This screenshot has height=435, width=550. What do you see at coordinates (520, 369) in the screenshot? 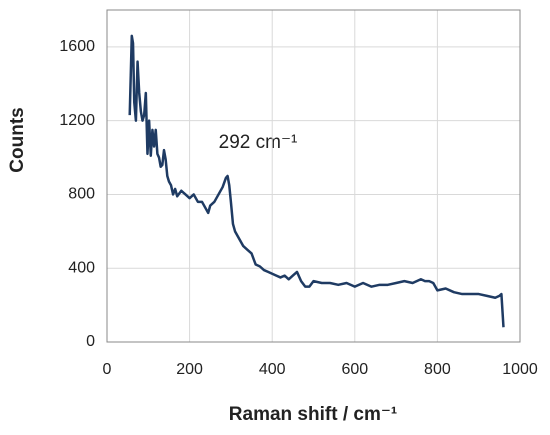
I see `x-tick-label: 1000` at bounding box center [520, 369].